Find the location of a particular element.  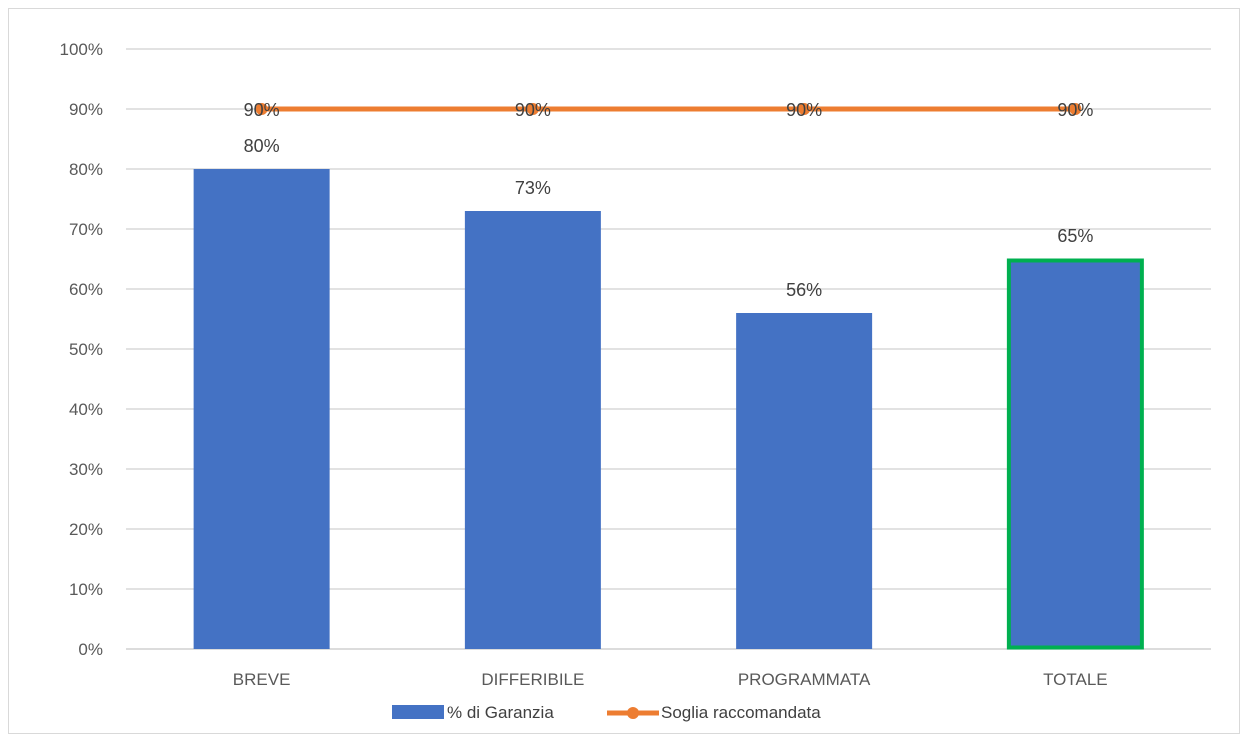

bar-data-label: 73% is located at coordinates (533, 188).